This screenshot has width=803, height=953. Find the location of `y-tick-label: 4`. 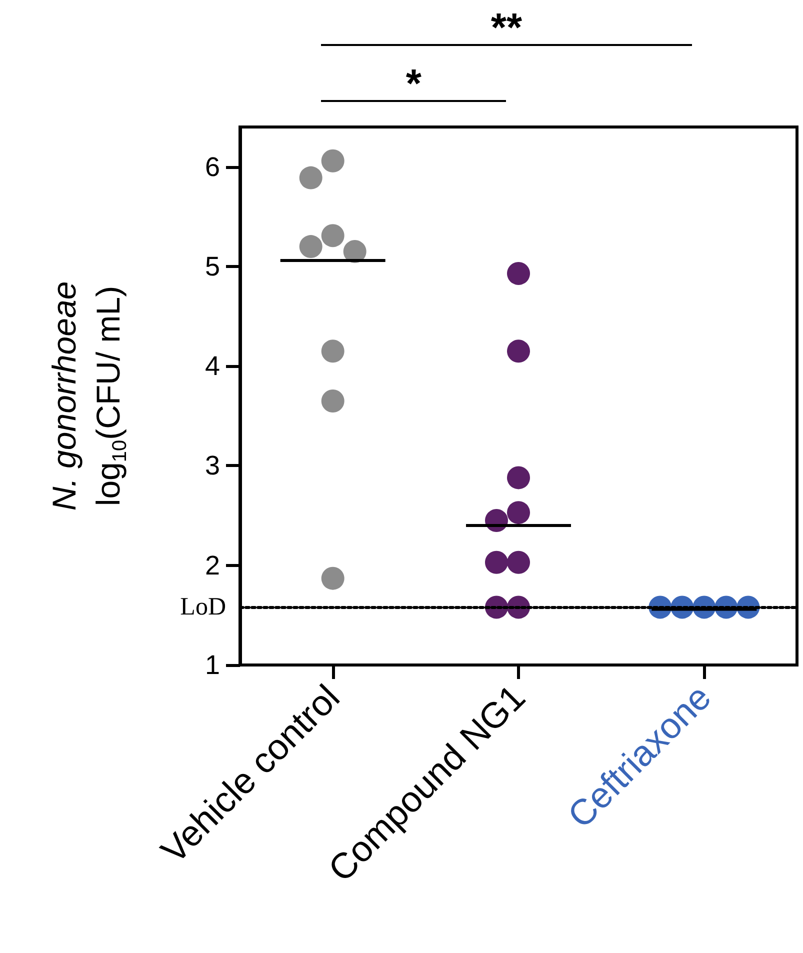

y-tick-label: 4 is located at coordinates (212, 366).